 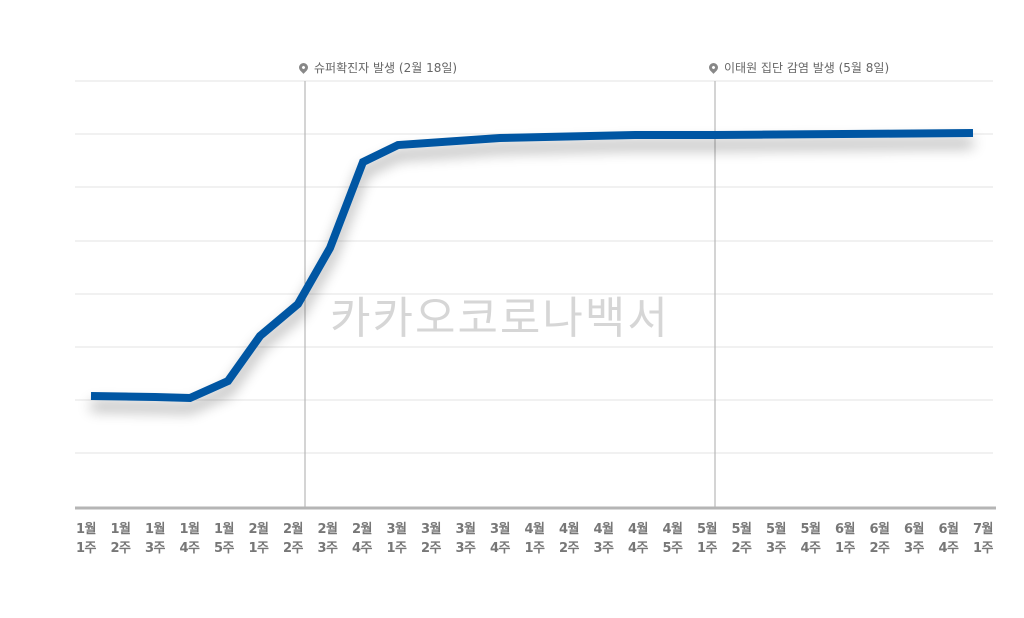 What do you see at coordinates (949, 539) in the screenshot?
I see `x-tick-label: 6월 4주` at bounding box center [949, 539].